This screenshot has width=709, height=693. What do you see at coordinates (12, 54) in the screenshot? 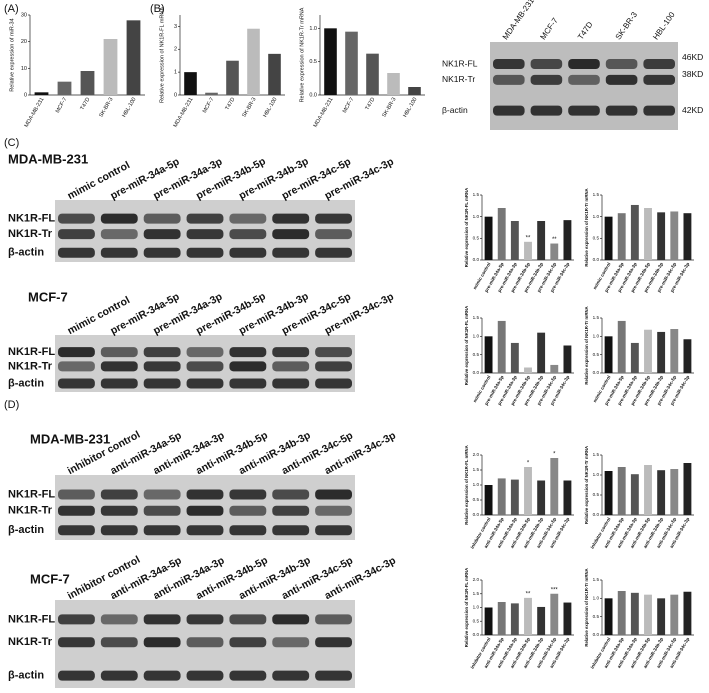
I see `y-label-group: Relative expression of miR-34` at bounding box center [12, 54].